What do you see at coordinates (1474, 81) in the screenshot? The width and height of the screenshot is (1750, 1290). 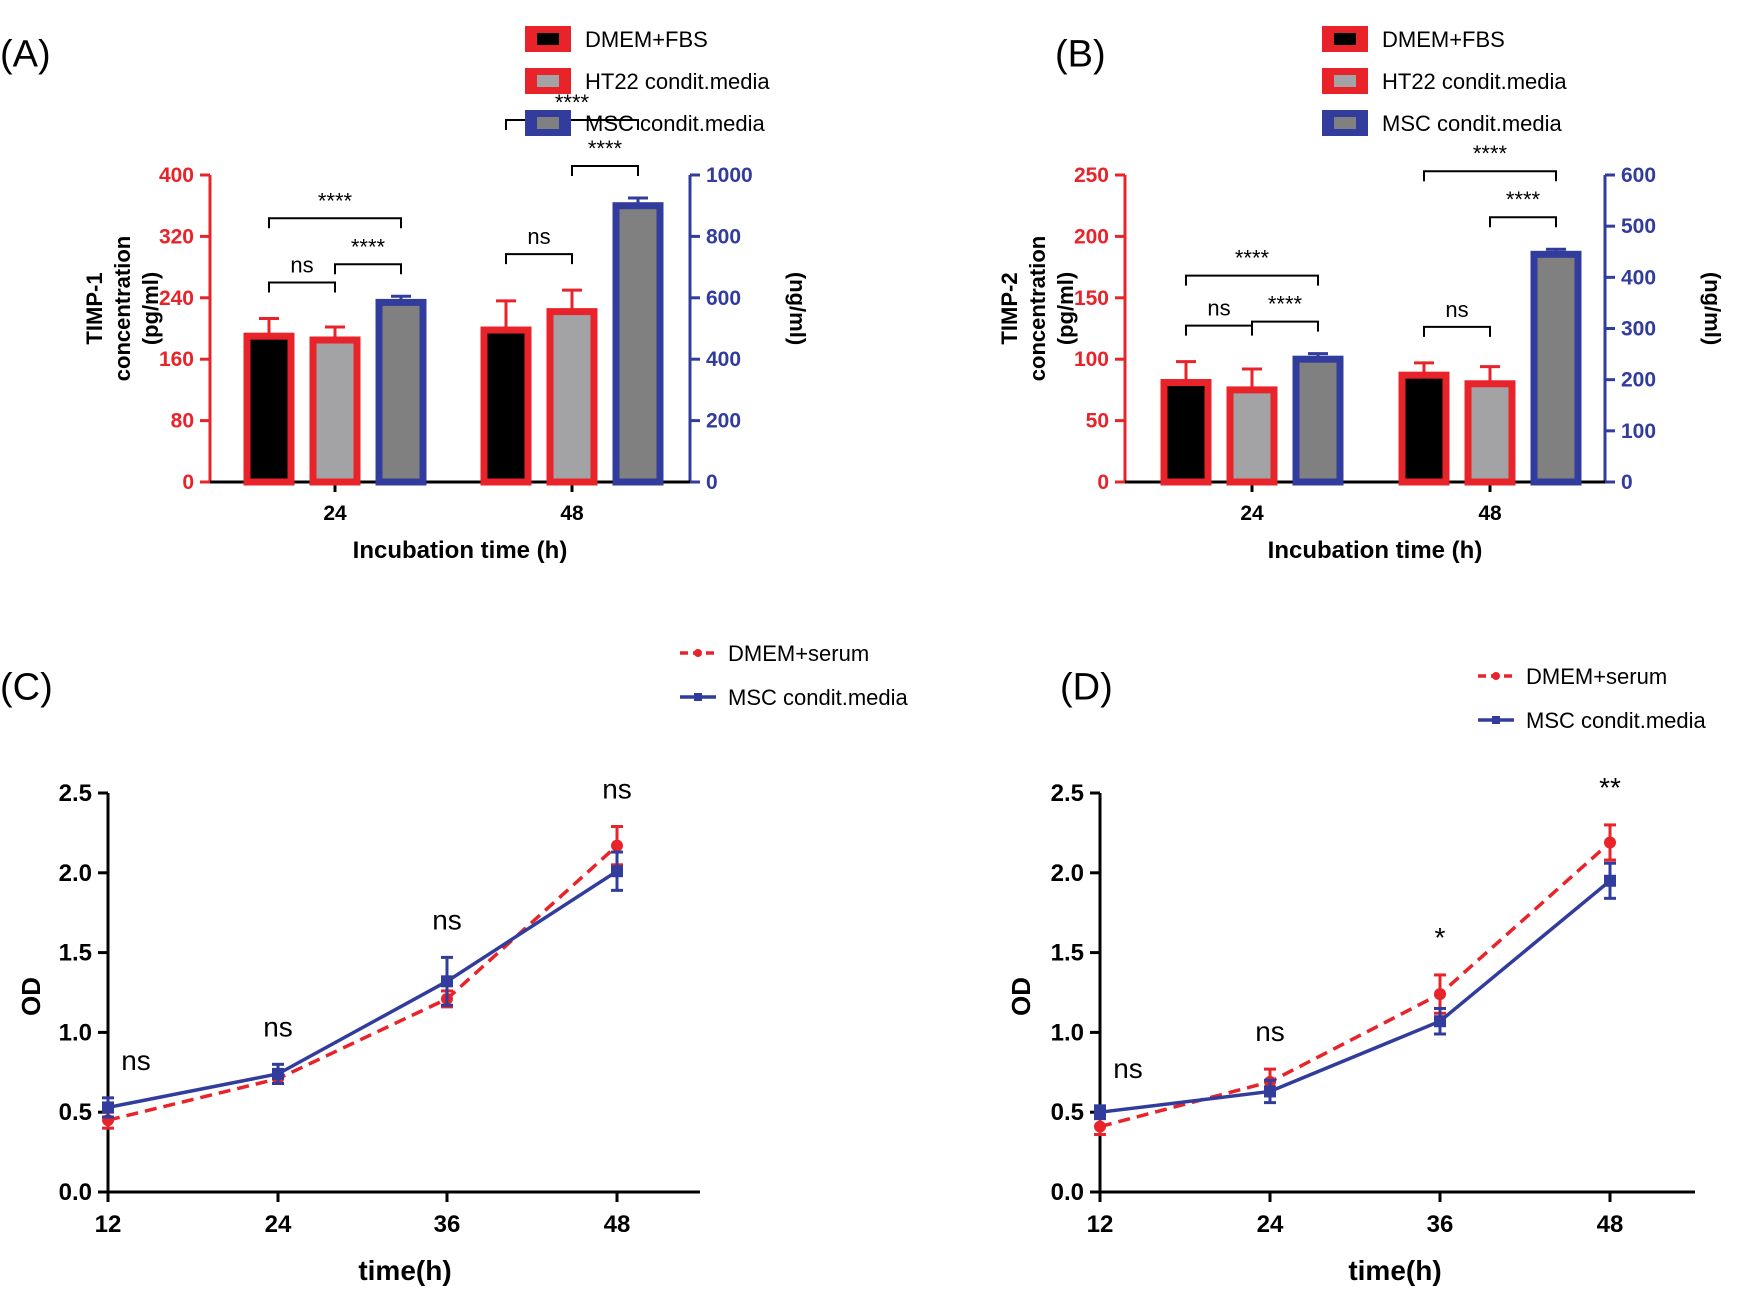 I see `legend-label: HT22 condit.media` at bounding box center [1474, 81].